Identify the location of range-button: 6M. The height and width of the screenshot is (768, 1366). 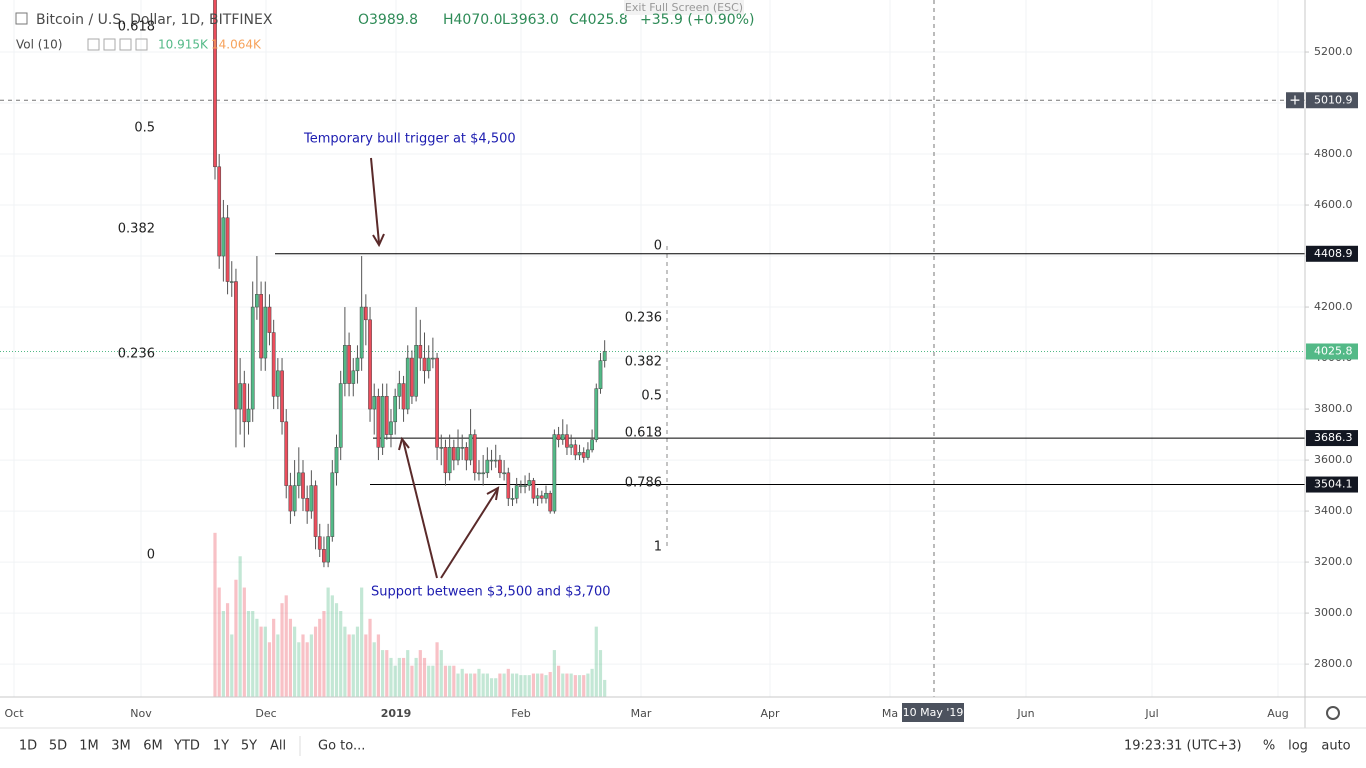
(153, 746).